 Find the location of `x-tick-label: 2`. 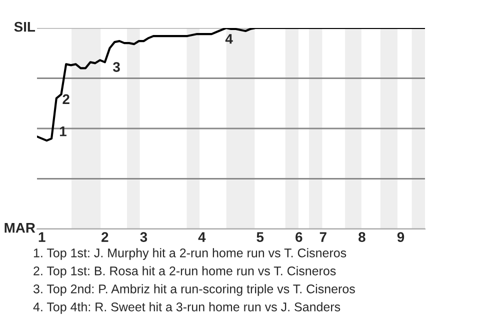

x-tick-label: 2 is located at coordinates (105, 237).